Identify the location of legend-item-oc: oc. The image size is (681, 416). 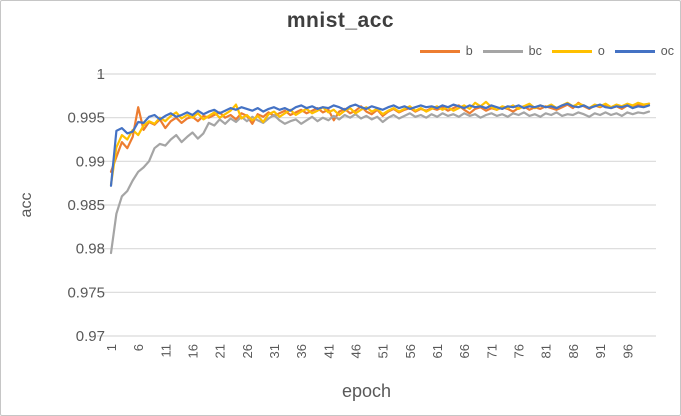
(644, 51).